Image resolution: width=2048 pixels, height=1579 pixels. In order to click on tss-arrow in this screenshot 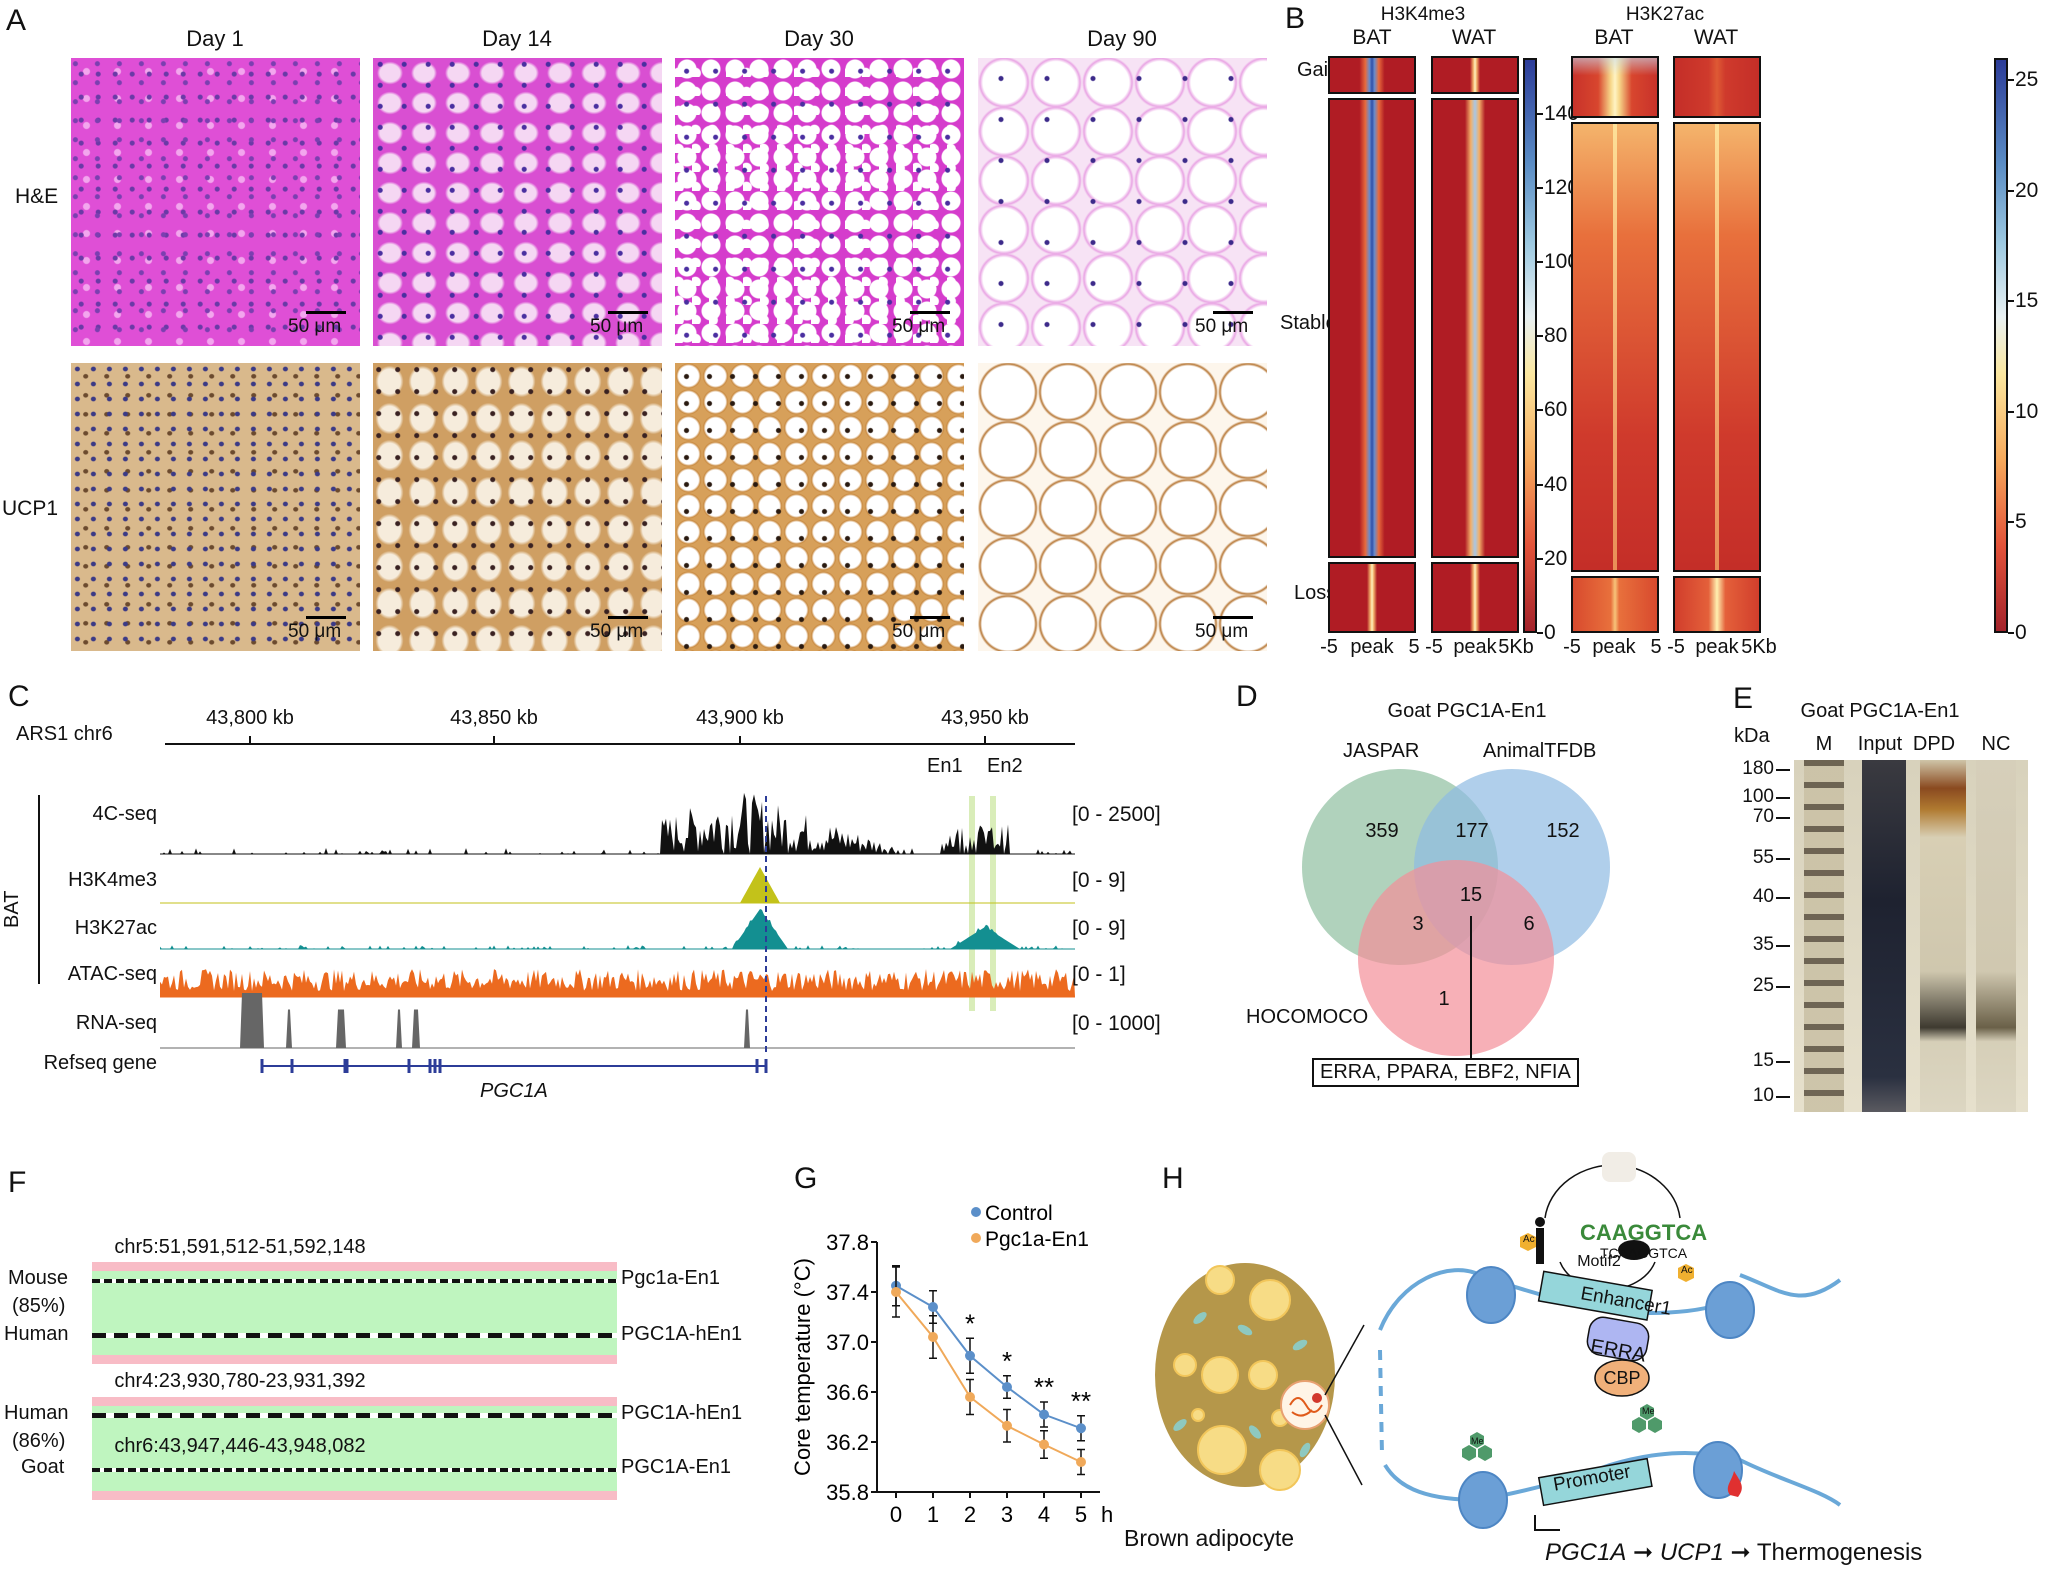, I will do `click(1547, 1523)`.